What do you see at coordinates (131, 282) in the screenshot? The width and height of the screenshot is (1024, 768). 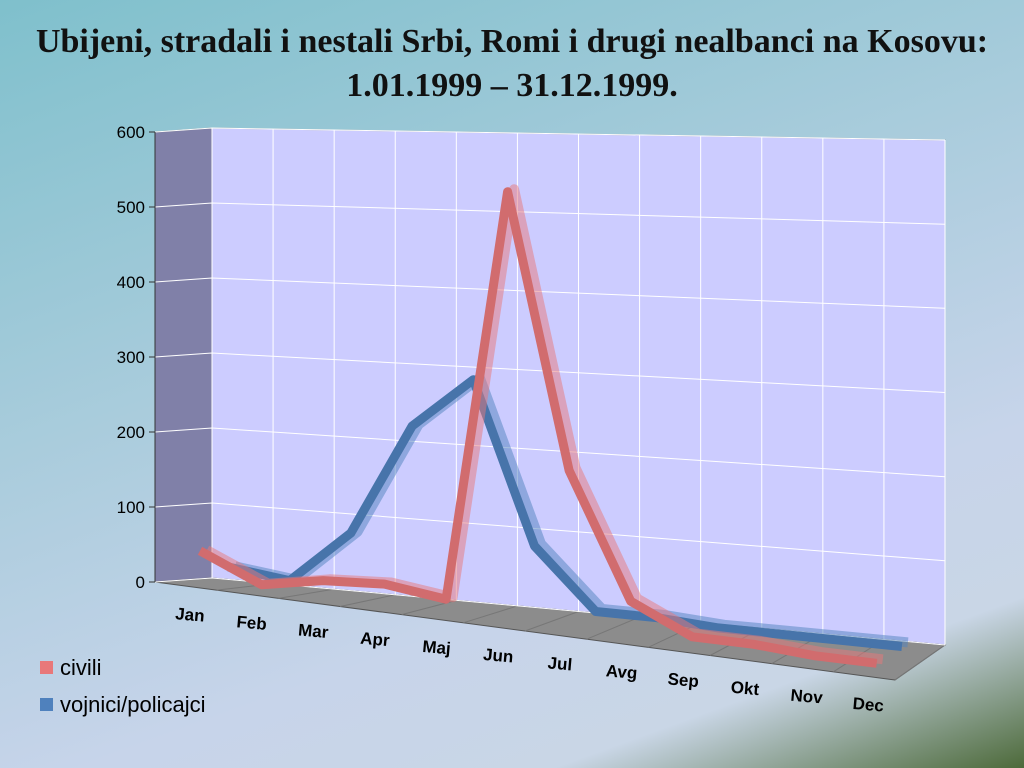 I see `y-tick-label: 400` at bounding box center [131, 282].